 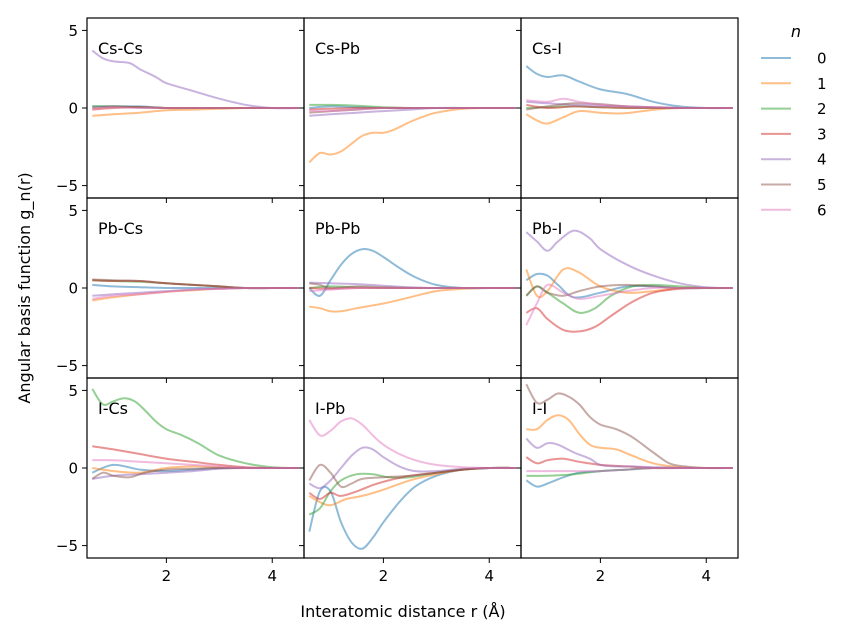 What do you see at coordinates (113, 408) in the screenshot?
I see `subplot-title: I-Cs` at bounding box center [113, 408].